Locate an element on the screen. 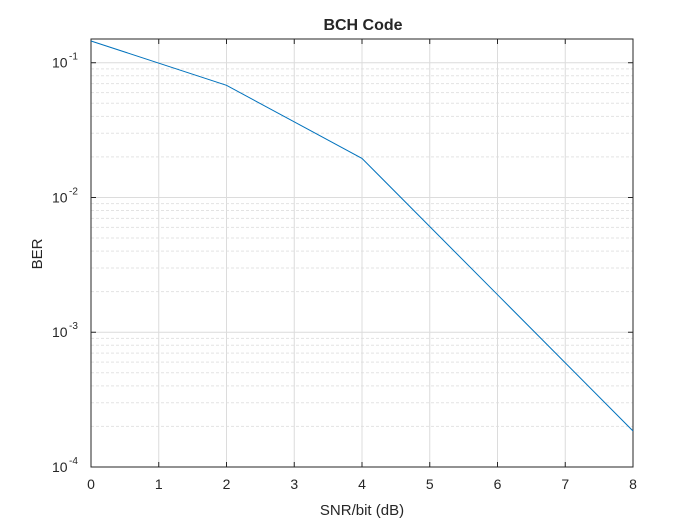  x-tick-label: 7 is located at coordinates (565, 484).